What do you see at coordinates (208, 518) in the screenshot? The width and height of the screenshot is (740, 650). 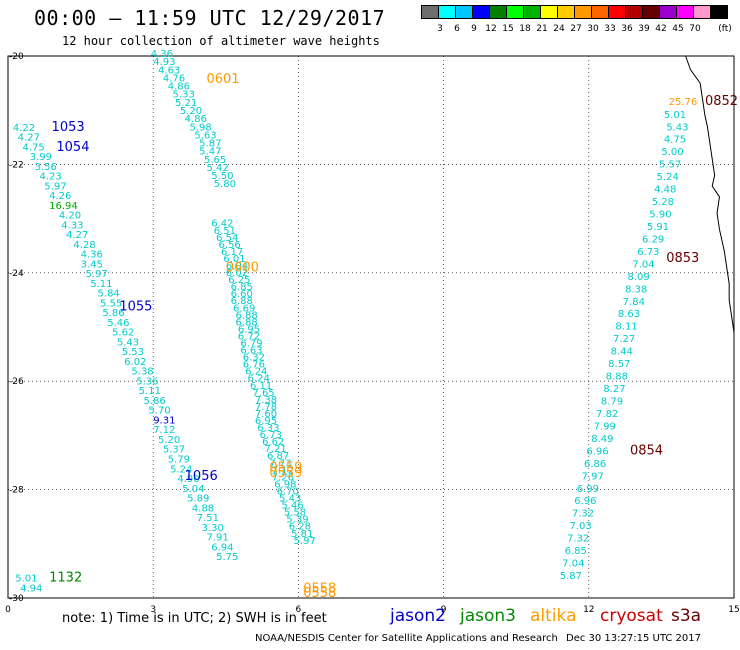 I see `wave-height-label: 7.51` at bounding box center [208, 518].